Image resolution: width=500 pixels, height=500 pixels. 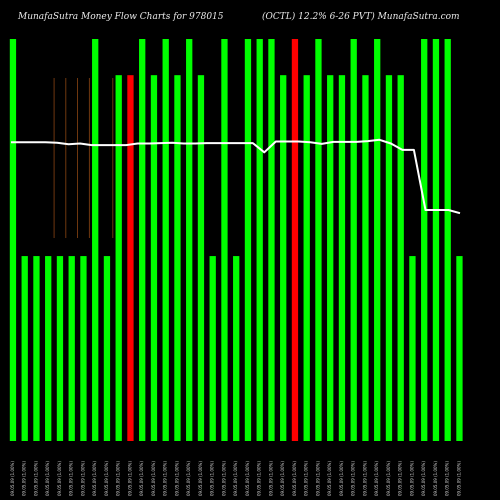 I want to click on grid-lines, so click(x=83, y=158).